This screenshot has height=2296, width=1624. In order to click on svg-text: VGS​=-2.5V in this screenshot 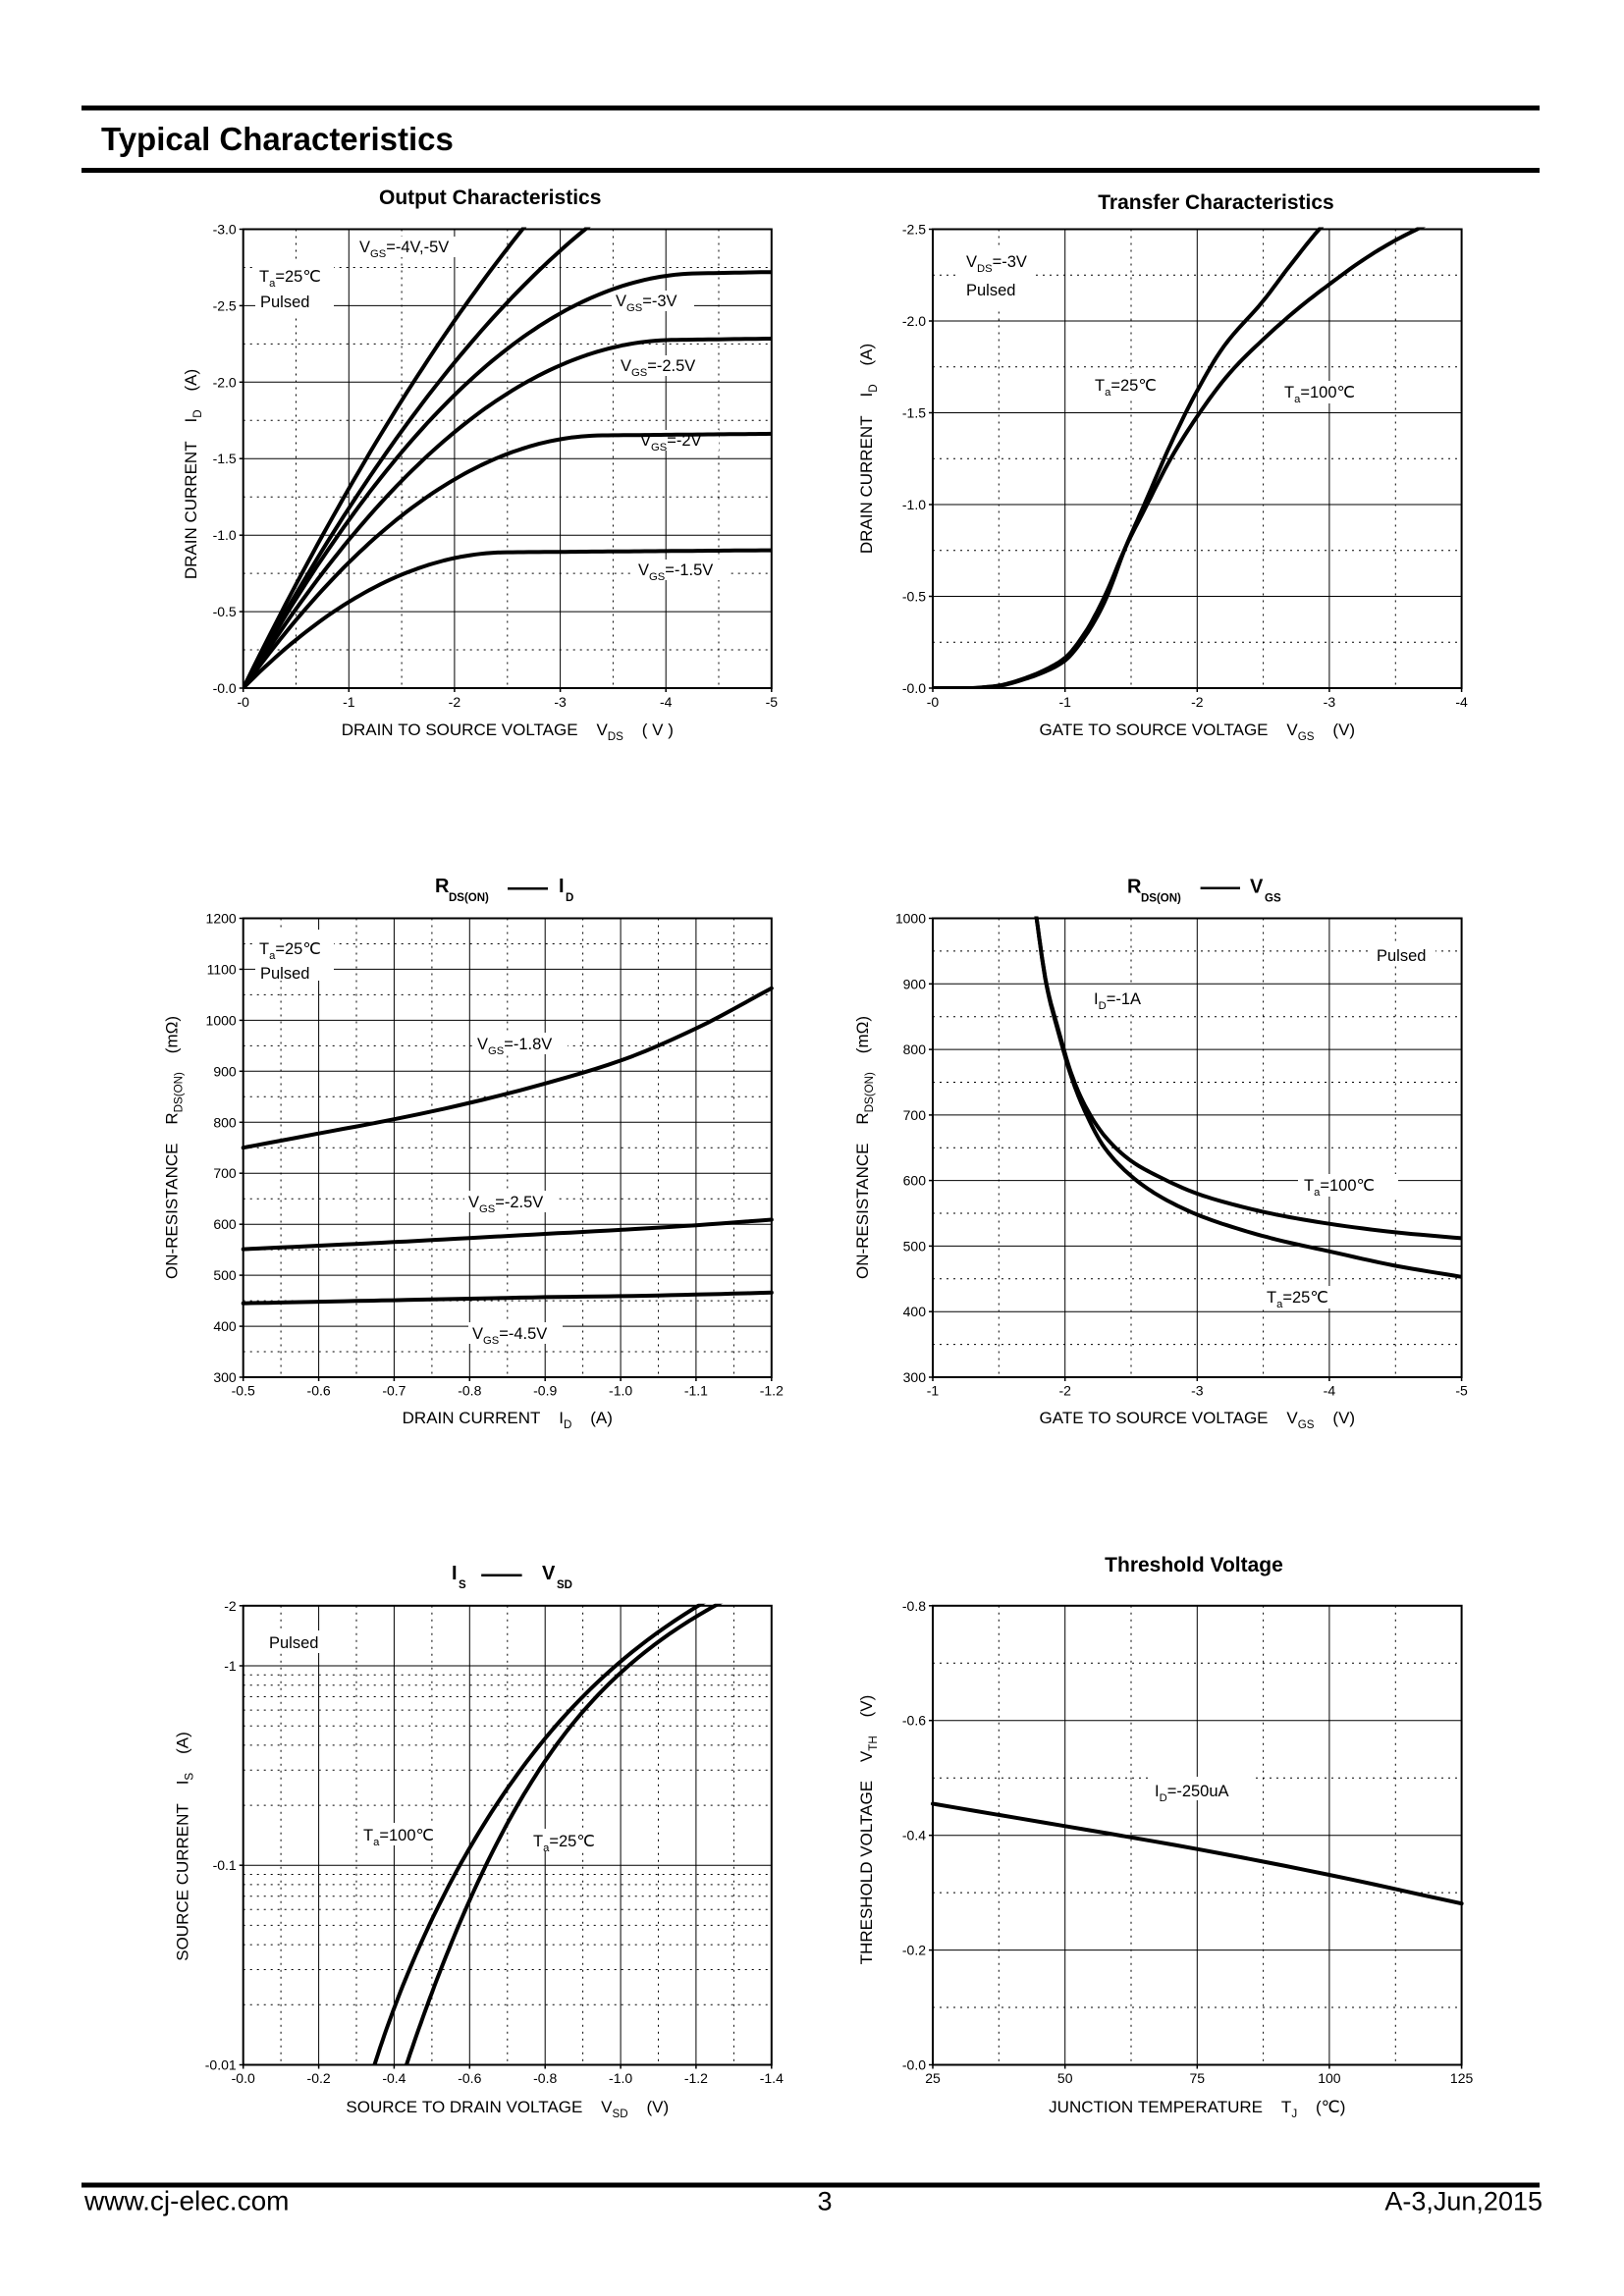, I will do `click(505, 1204)`.